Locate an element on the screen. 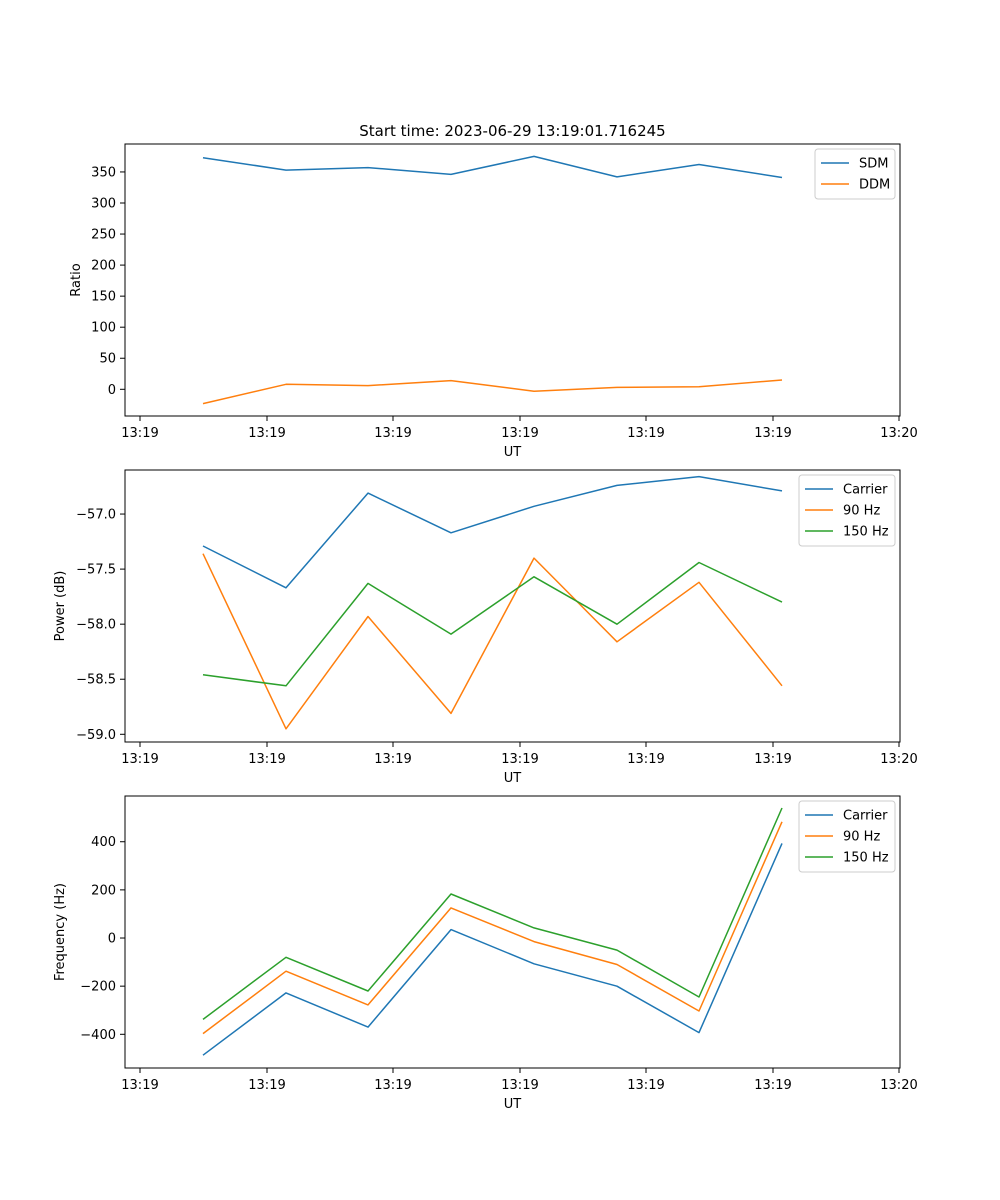 Image resolution: width=1000 pixels, height=1200 pixels. y-axis-label: Power (dB) is located at coordinates (60, 606).